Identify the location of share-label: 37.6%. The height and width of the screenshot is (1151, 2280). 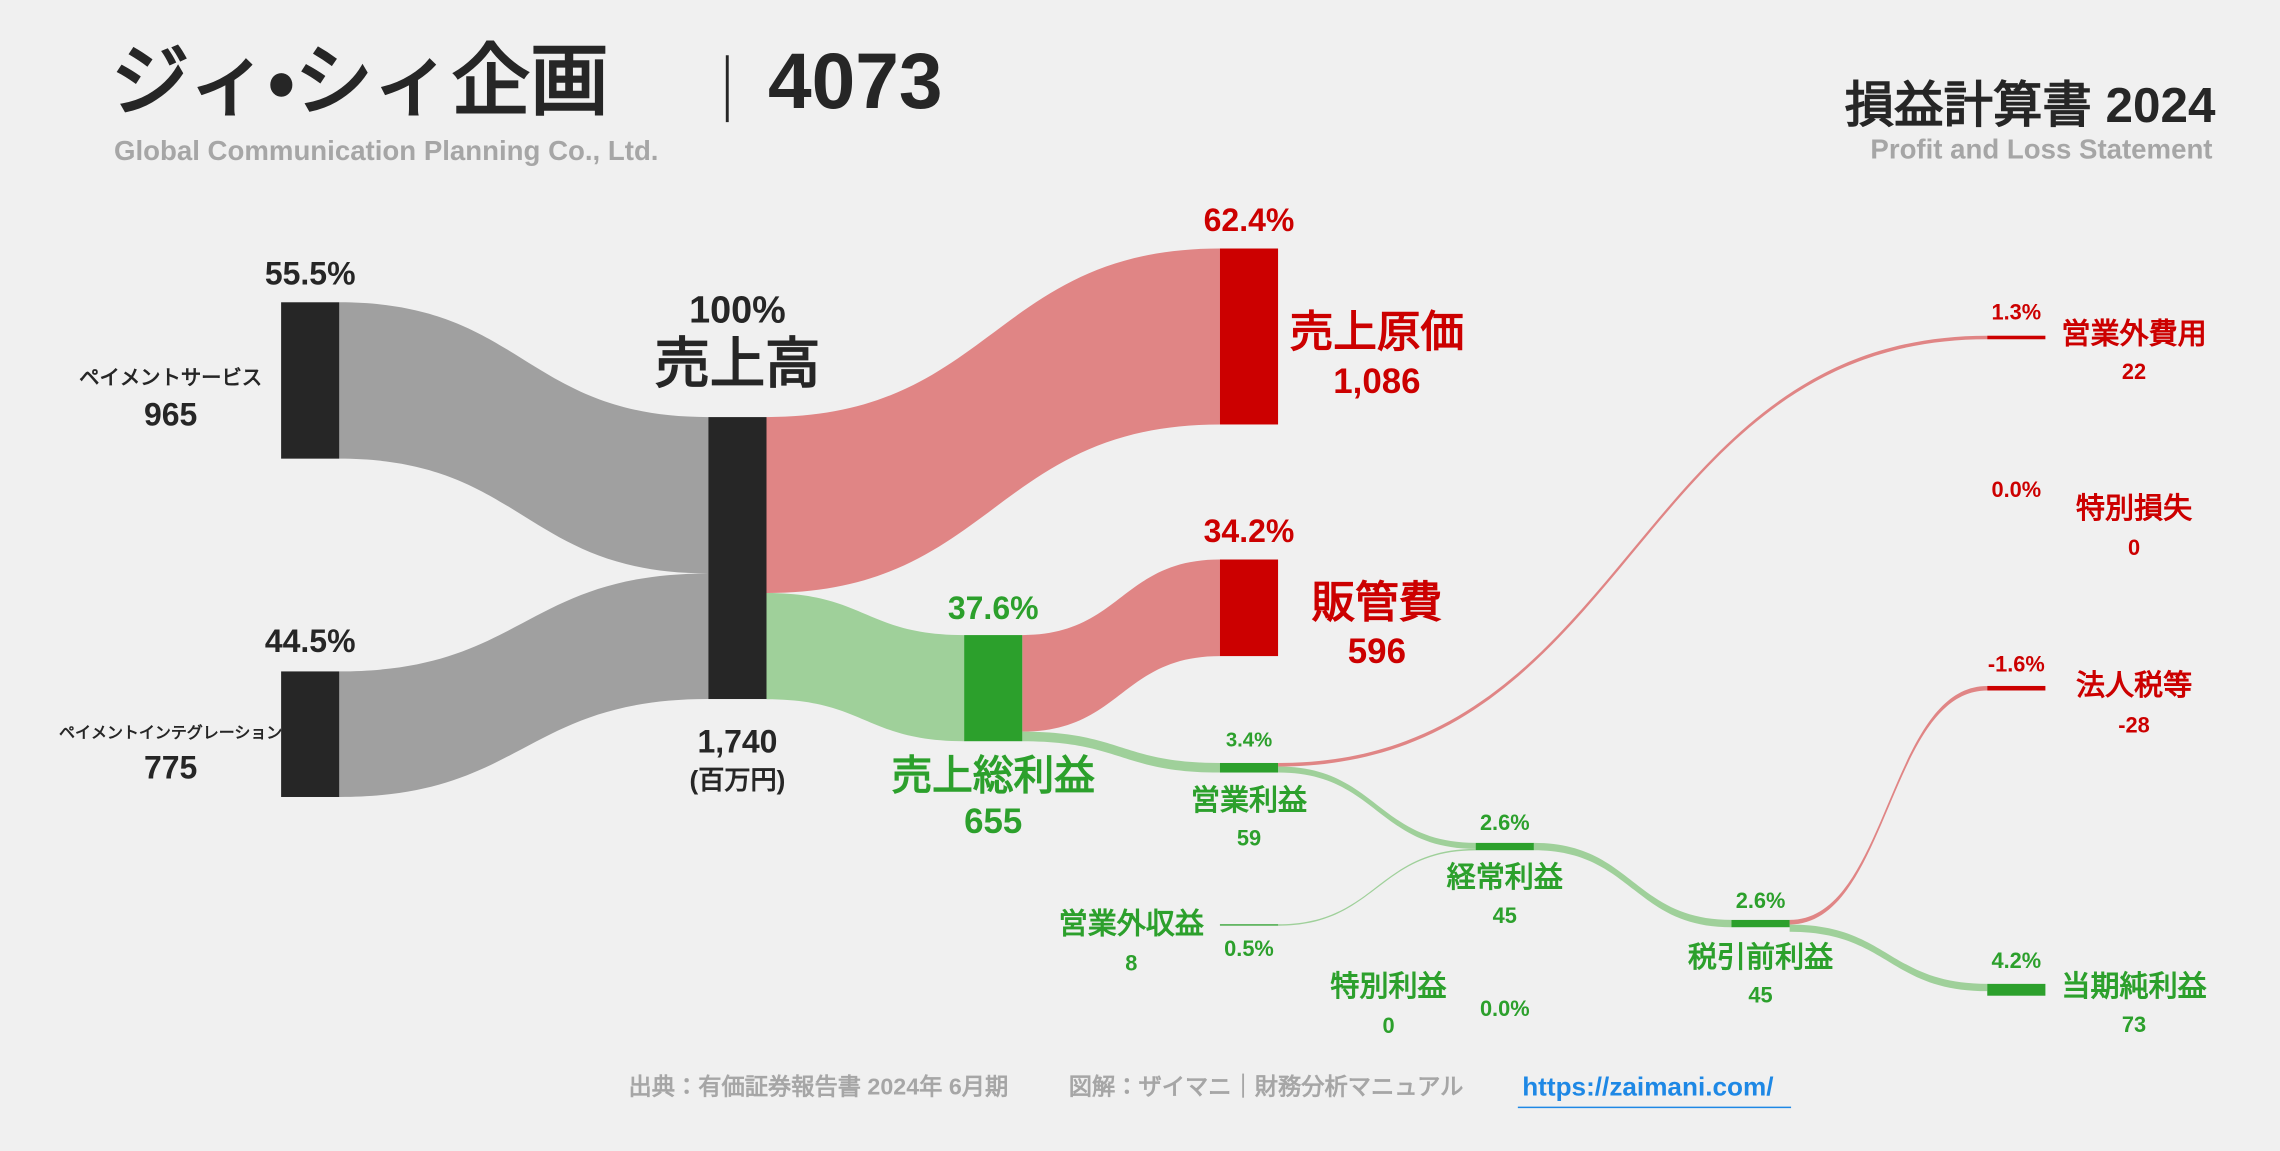
(993, 608).